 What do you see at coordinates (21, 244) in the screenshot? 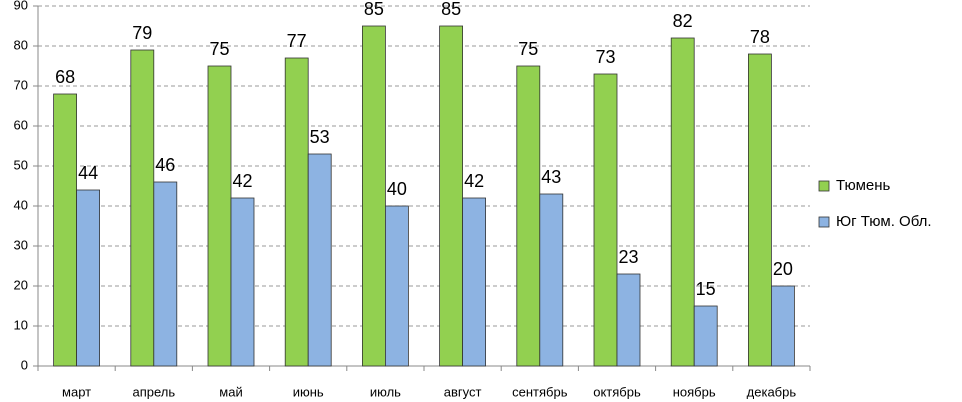
I see `y-tick-label: 30` at bounding box center [21, 244].